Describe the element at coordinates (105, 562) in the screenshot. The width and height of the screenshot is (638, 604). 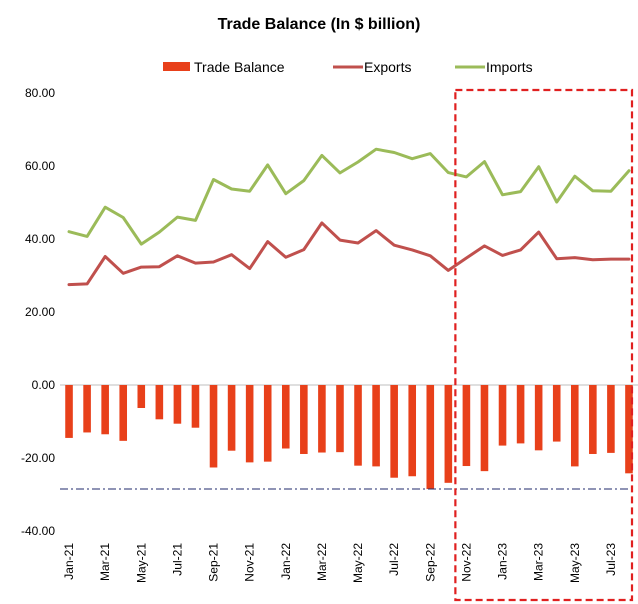
I see `x-tick-label: Mar-21` at that location.